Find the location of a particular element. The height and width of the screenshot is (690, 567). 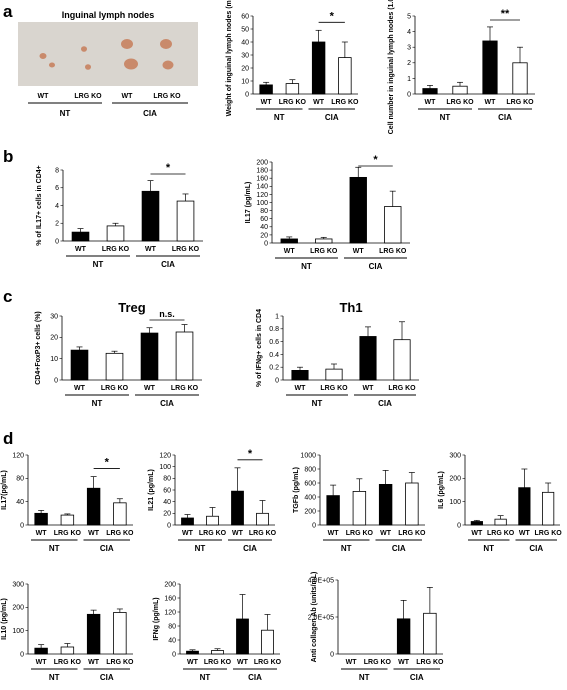

y-tick-label: 0.8 is located at coordinates (274, 329).